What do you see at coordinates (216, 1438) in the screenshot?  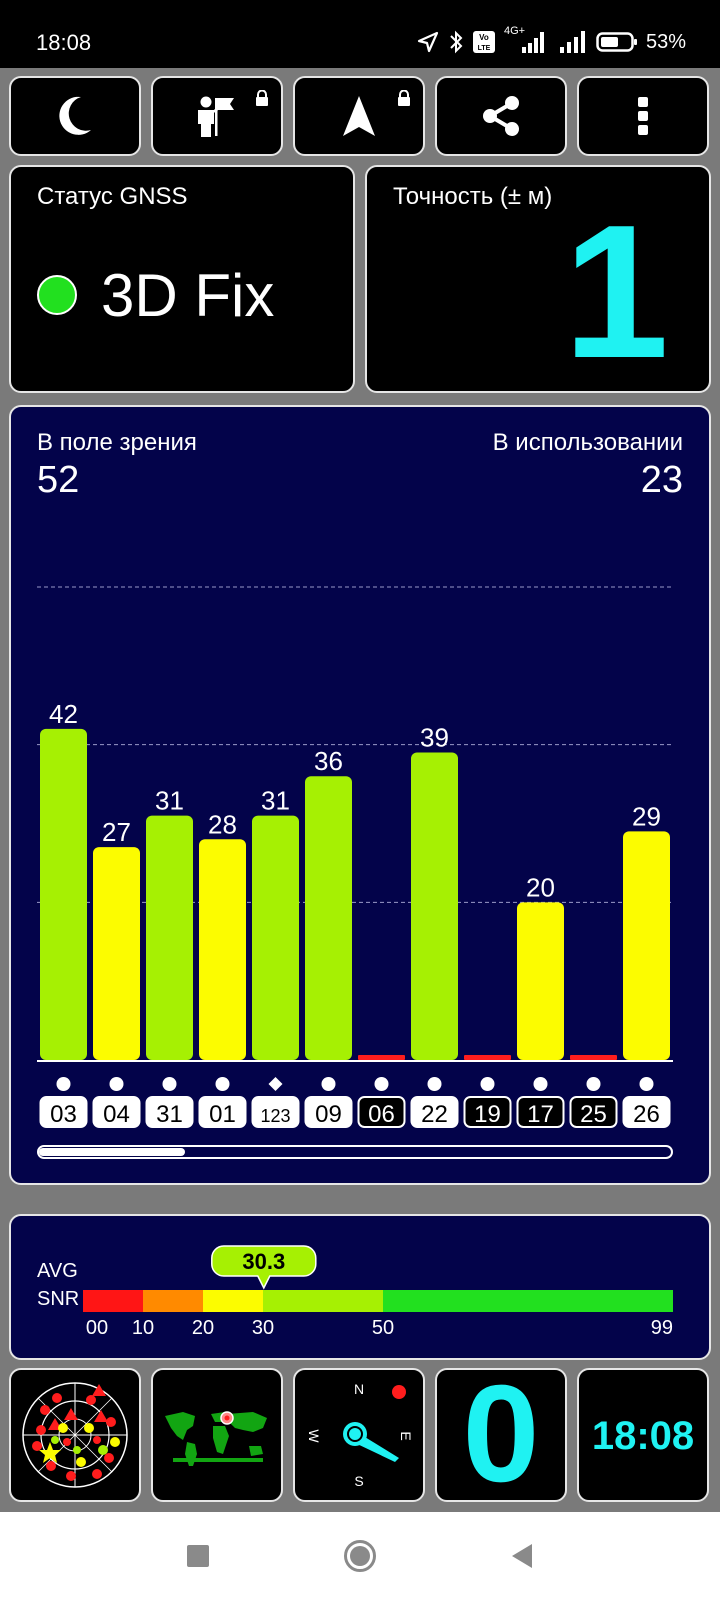 I see `world-map-icon` at bounding box center [216, 1438].